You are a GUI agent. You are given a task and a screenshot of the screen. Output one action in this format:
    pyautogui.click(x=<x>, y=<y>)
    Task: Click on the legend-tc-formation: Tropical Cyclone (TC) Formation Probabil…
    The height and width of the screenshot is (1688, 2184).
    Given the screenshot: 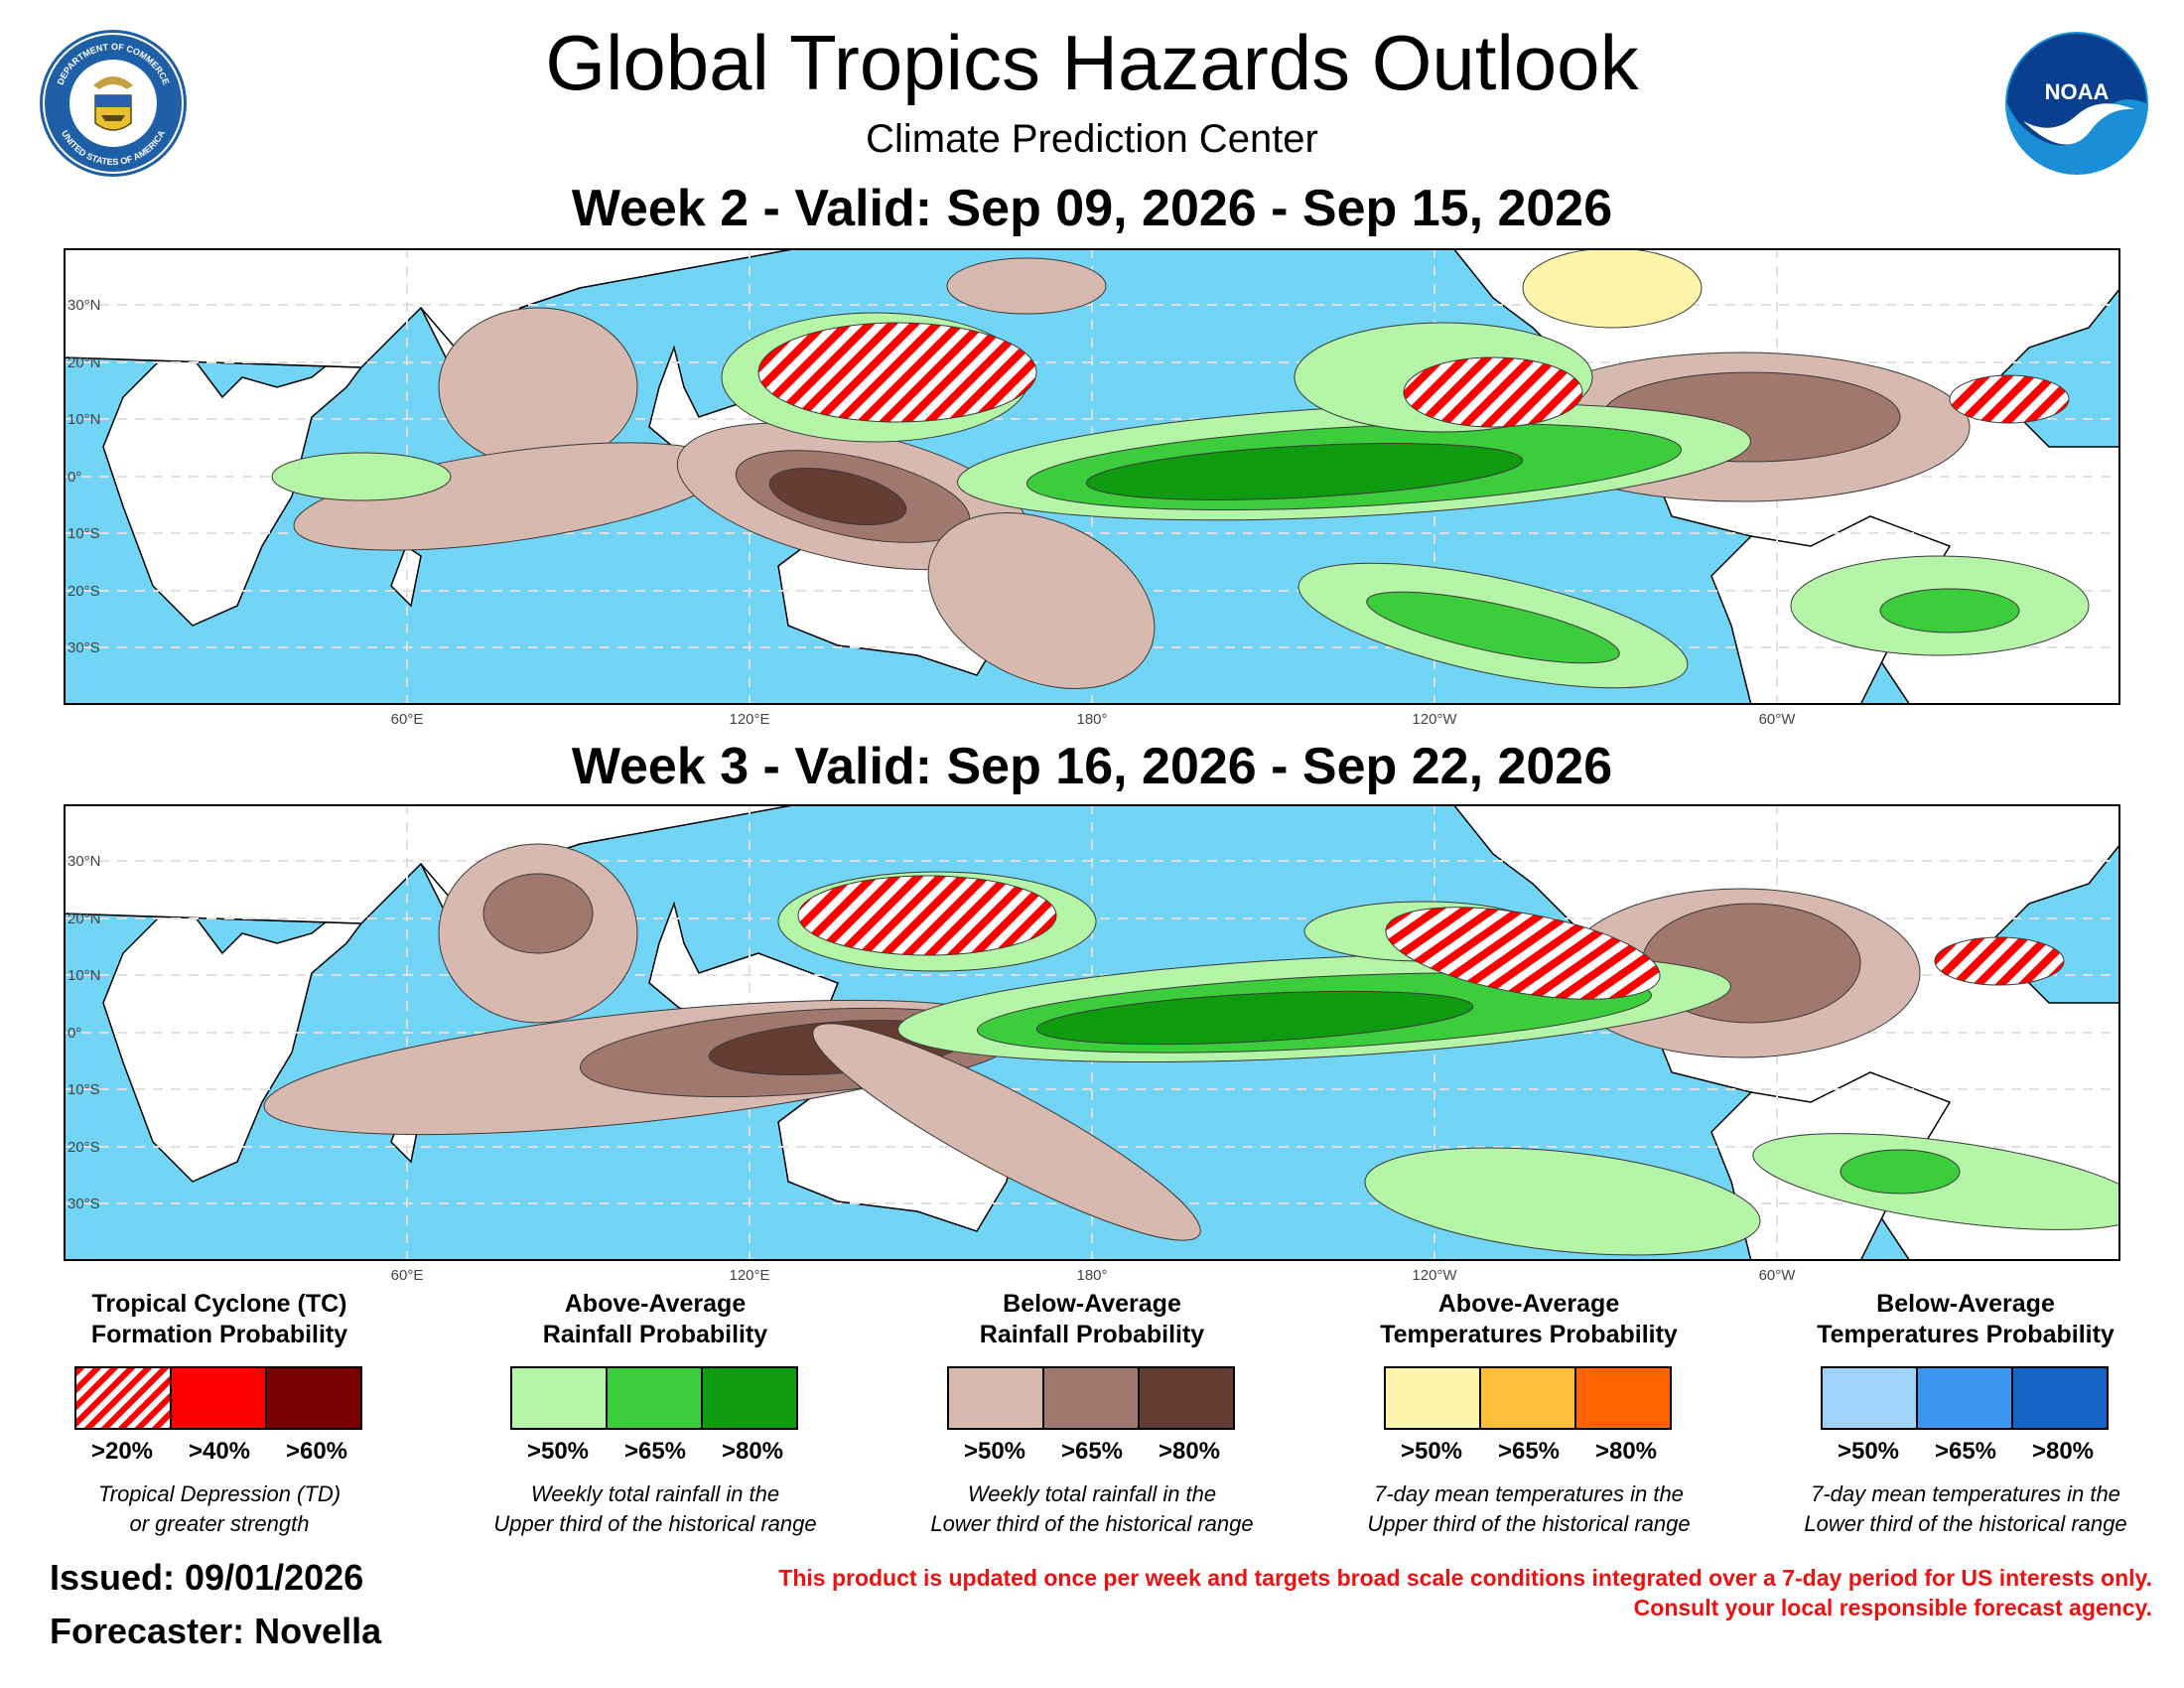 What is the action you would take?
    pyautogui.click(x=219, y=1414)
    